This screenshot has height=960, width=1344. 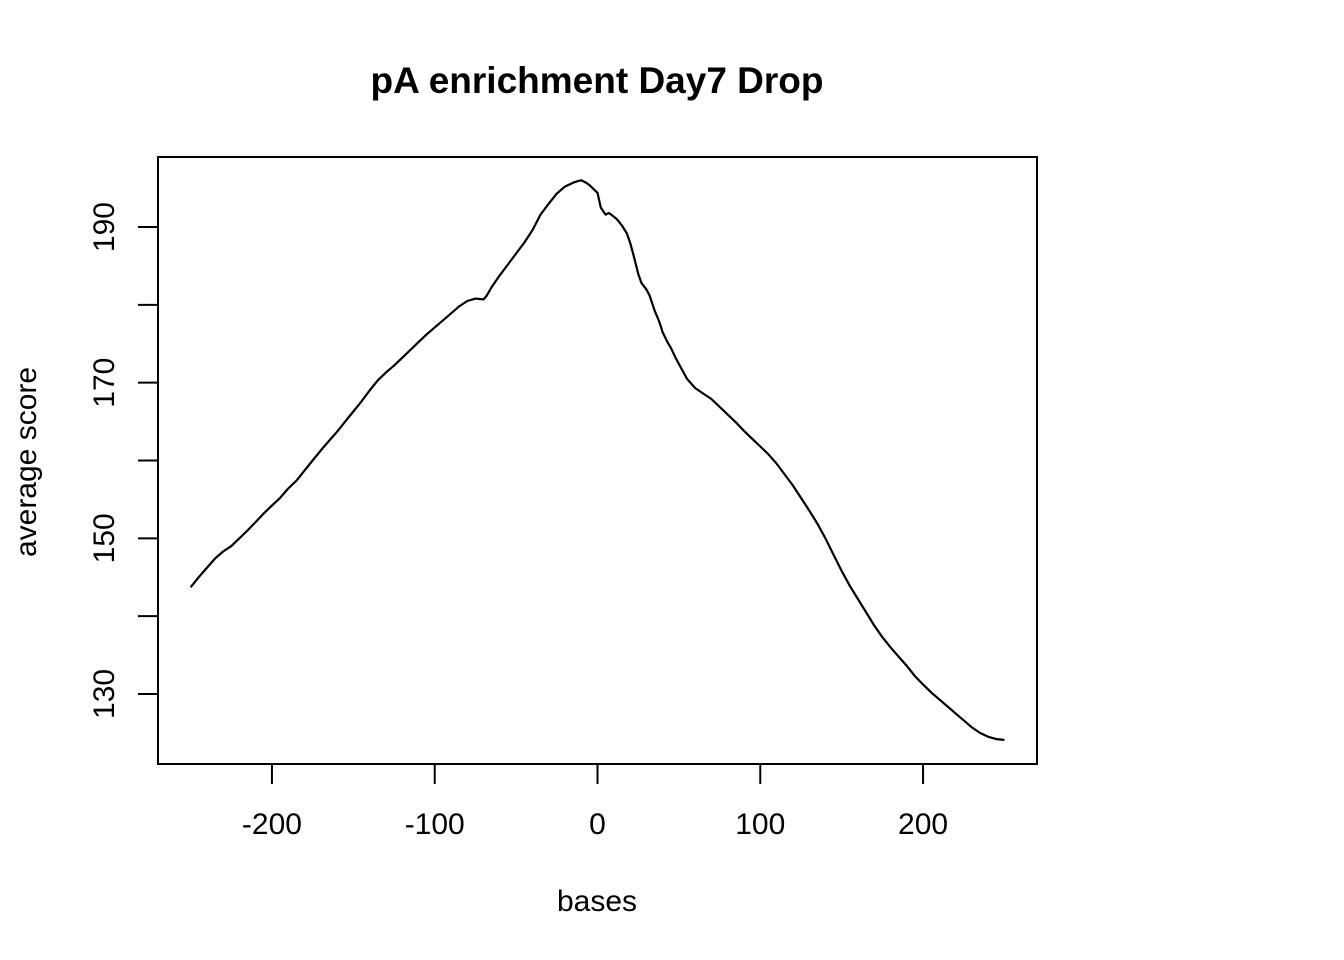 What do you see at coordinates (26, 462) in the screenshot?
I see `y-axis-label: average score` at bounding box center [26, 462].